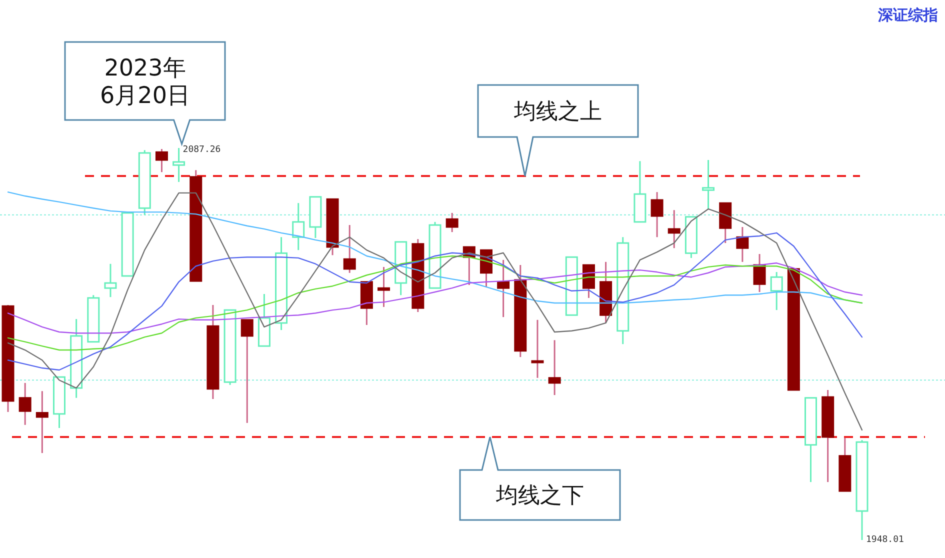 The height and width of the screenshot is (558, 945). Describe the element at coordinates (885, 540) in the screenshot. I see `annotation: 1948.01` at that location.